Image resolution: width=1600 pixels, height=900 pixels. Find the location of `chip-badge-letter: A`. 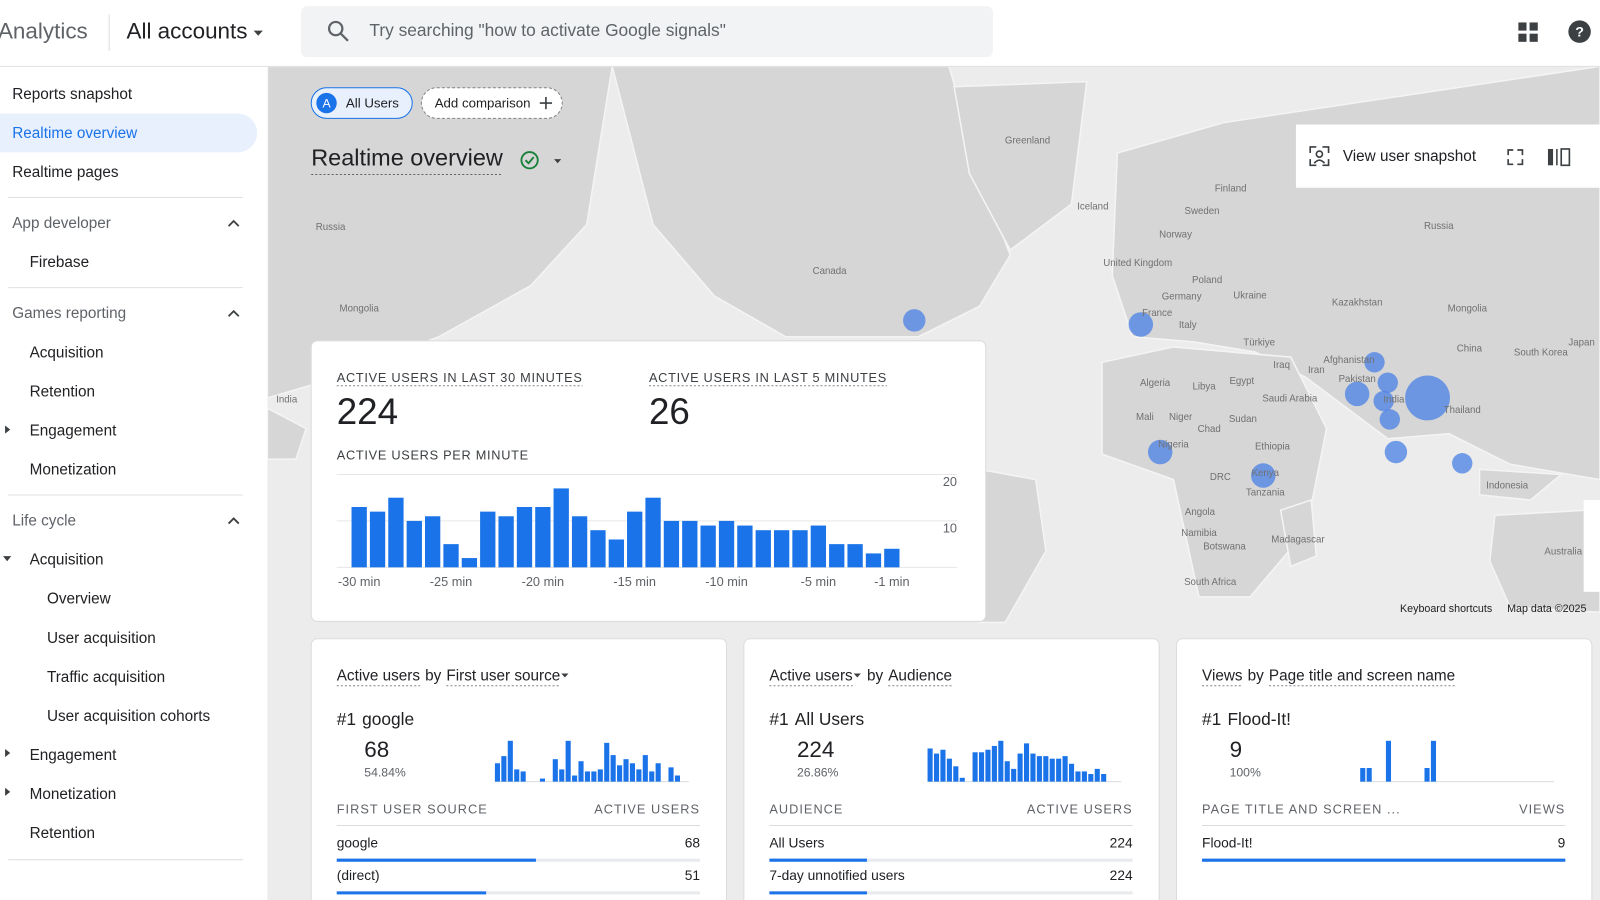

chip-badge-letter: A is located at coordinates (326, 103).